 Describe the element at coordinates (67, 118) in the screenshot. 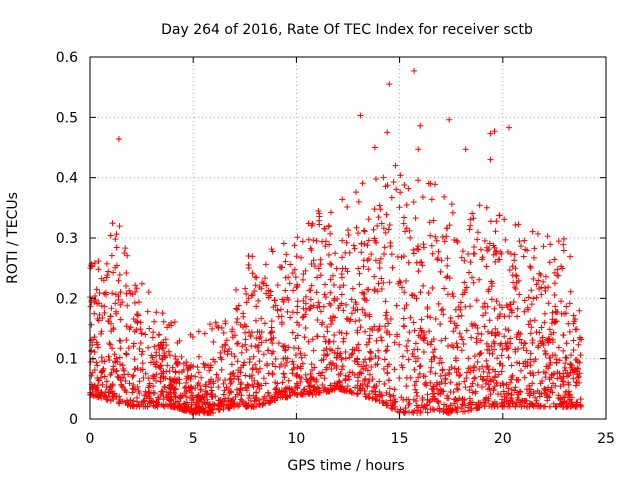

I see `y-tick-label: 0.5` at that location.